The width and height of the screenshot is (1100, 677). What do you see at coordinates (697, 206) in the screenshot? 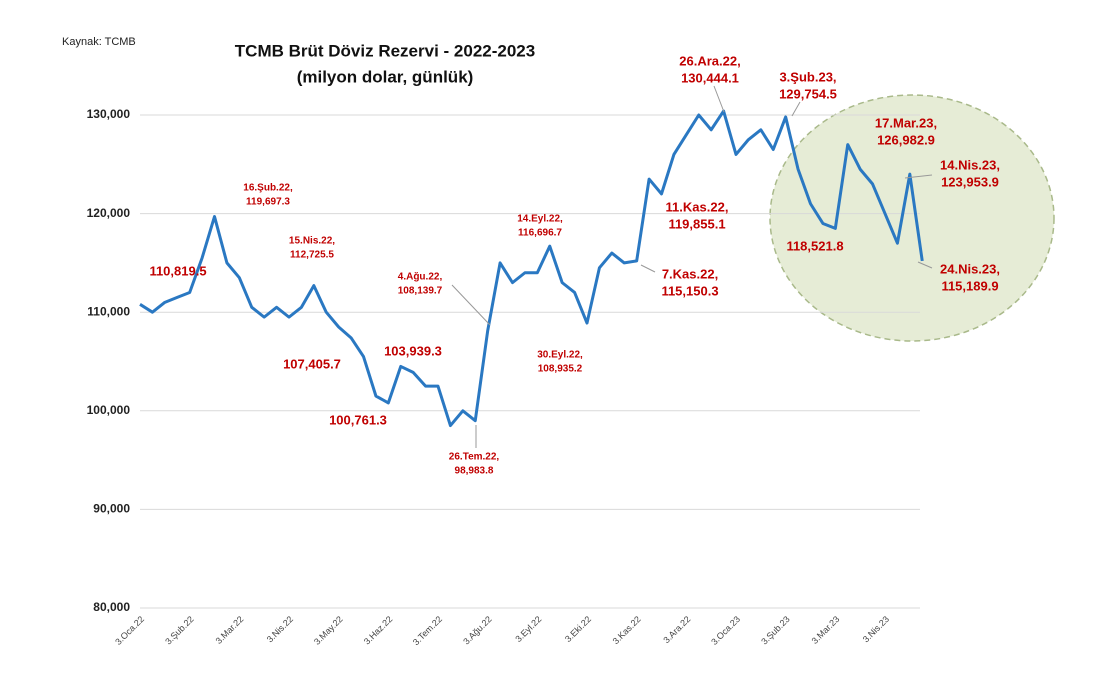
I see `annotation: 11.Kas.22,` at bounding box center [697, 206].